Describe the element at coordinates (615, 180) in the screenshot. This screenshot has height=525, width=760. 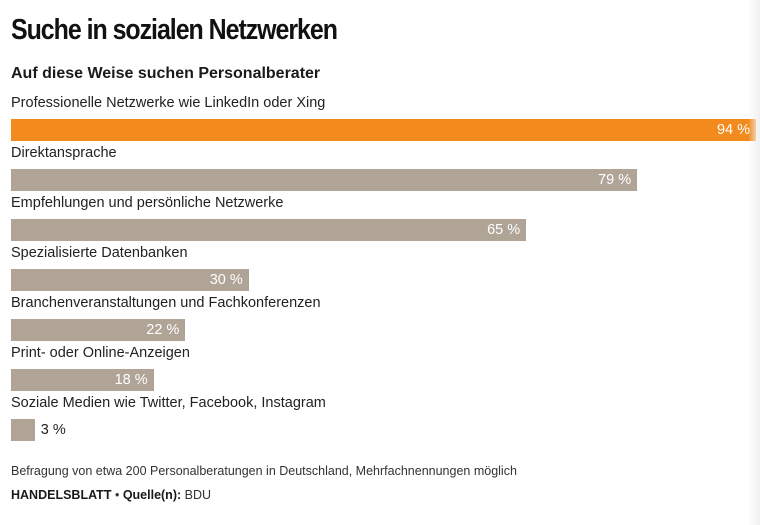
I see `value-label: 79 %` at that location.